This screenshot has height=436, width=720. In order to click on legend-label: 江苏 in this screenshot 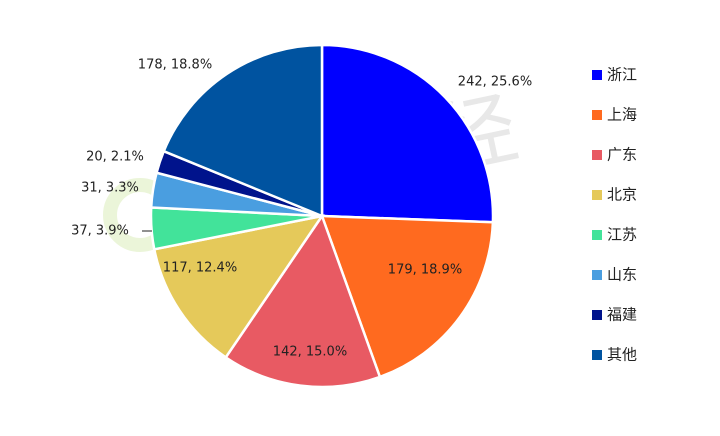, I will do `click(622, 235)`.